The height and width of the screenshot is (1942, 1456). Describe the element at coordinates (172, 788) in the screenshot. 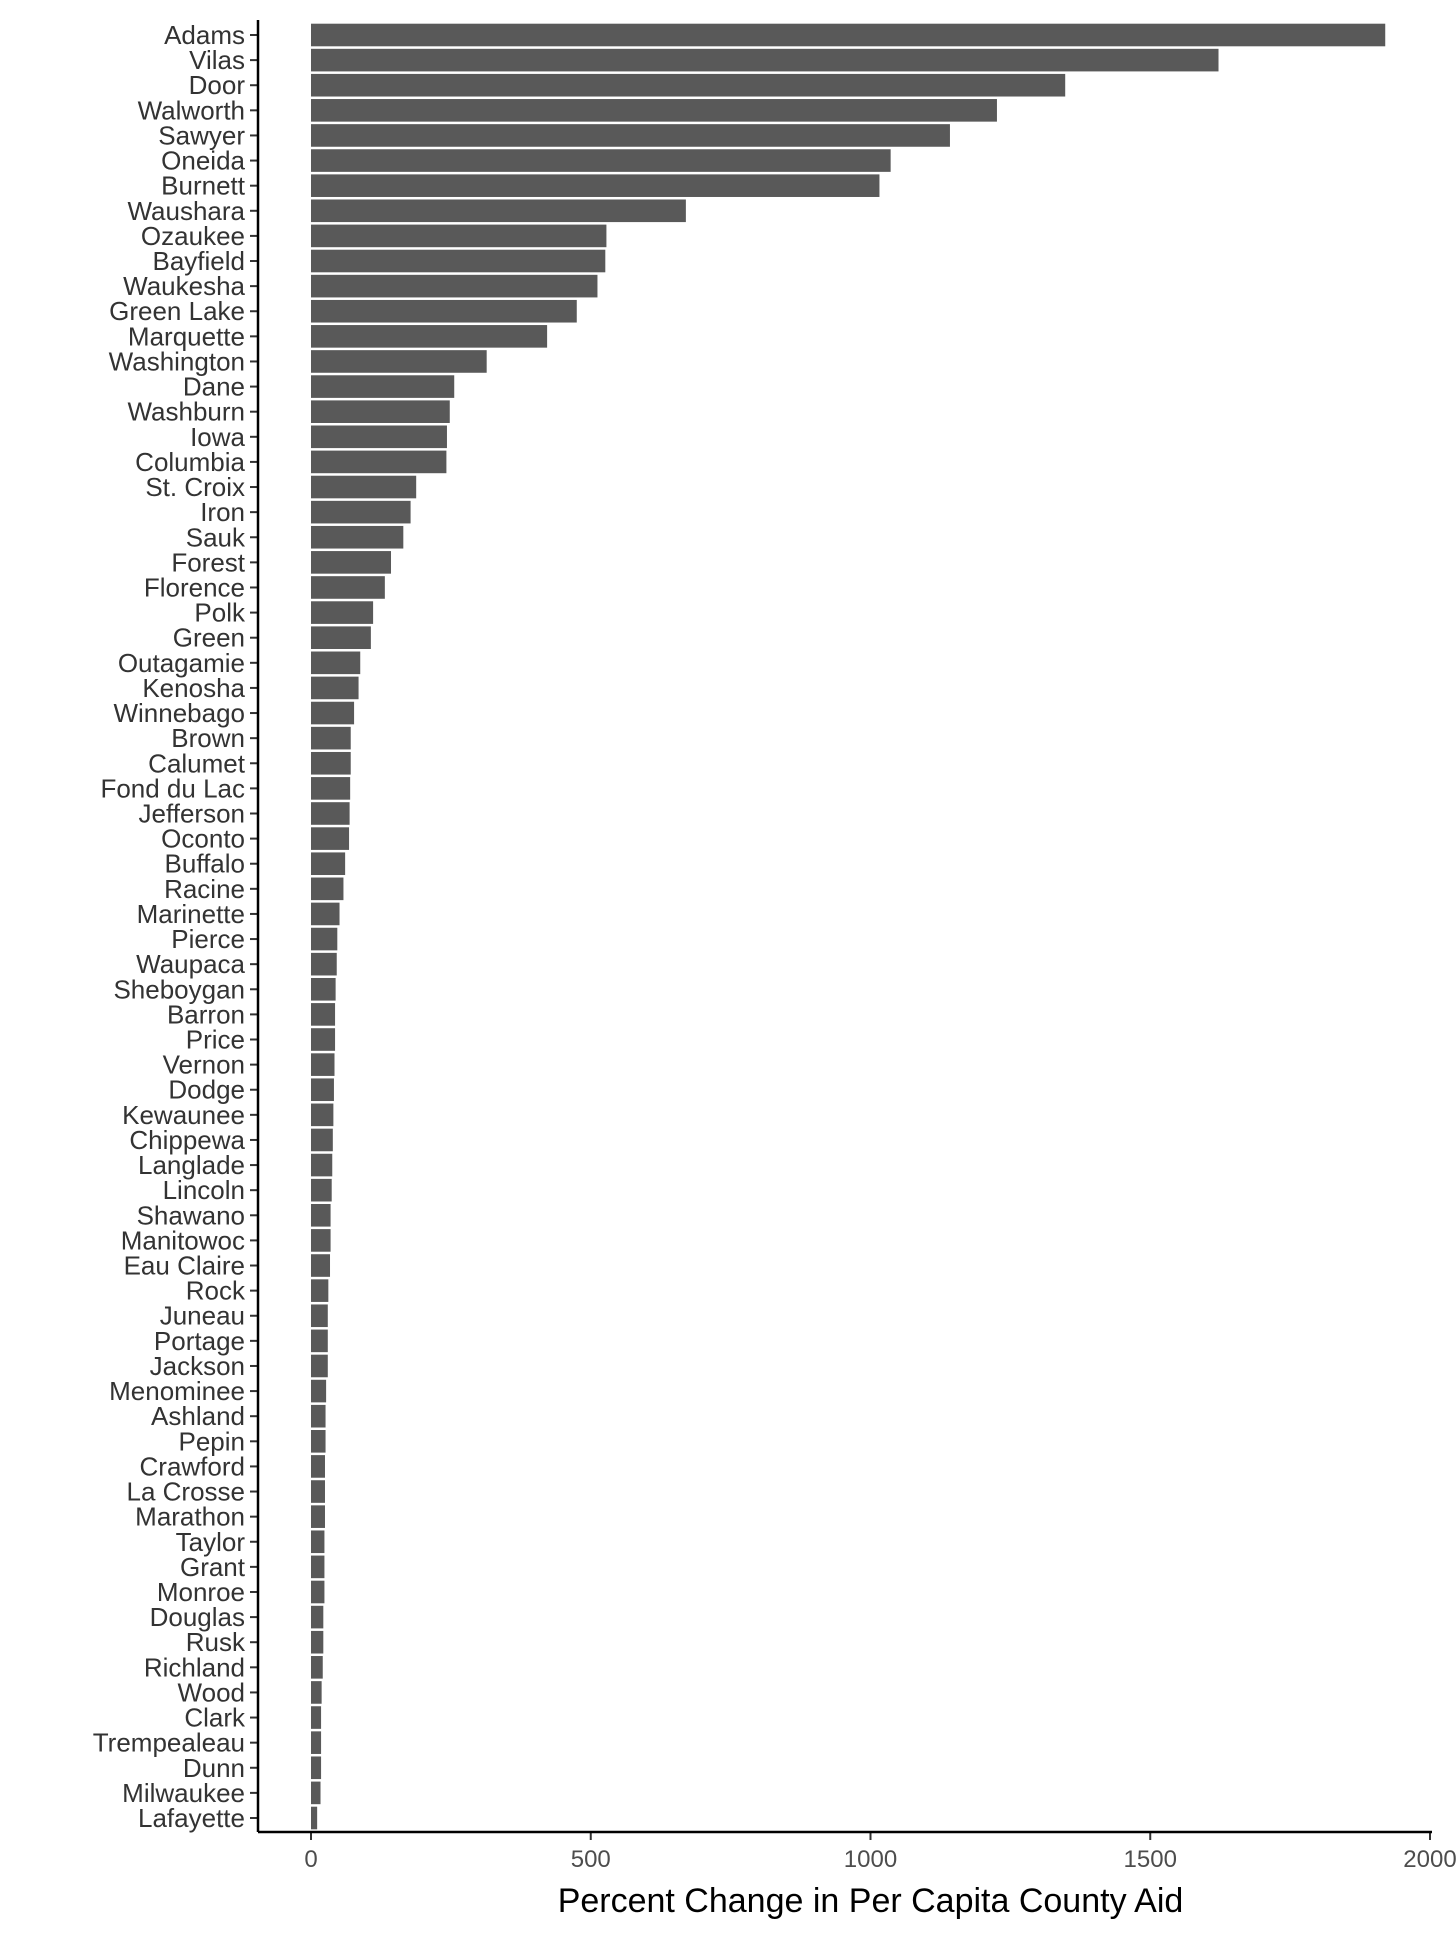

I see `category-label-fond-du-lac: Fond du Lac` at that location.